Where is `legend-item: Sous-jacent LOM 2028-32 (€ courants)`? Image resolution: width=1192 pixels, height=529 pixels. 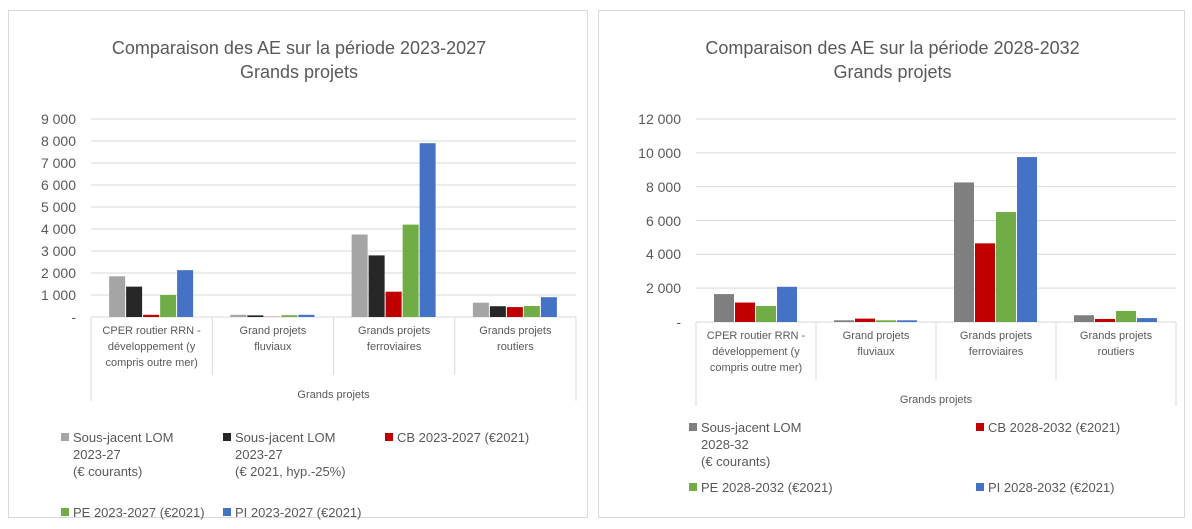
legend-item: Sous-jacent LOM 2028-32 (€ courants) is located at coordinates (745, 444).